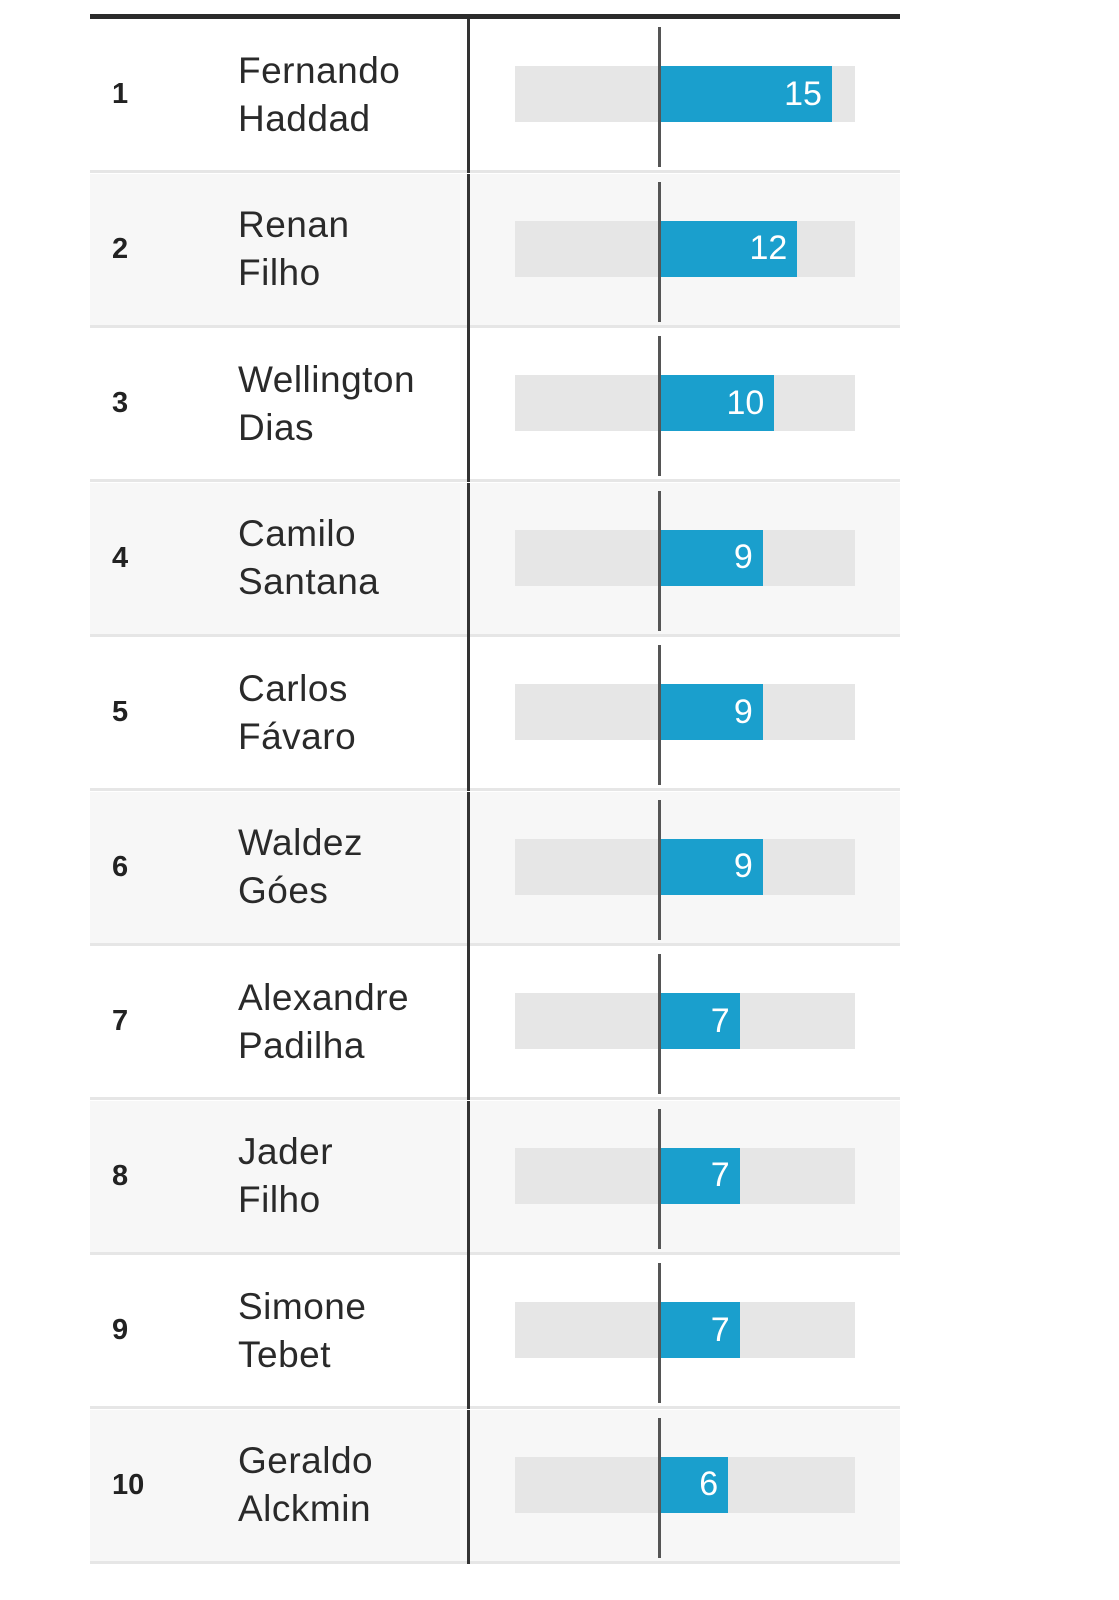 The width and height of the screenshot is (1119, 1600). Describe the element at coordinates (120, 1021) in the screenshot. I see `rank-label: 7` at that location.